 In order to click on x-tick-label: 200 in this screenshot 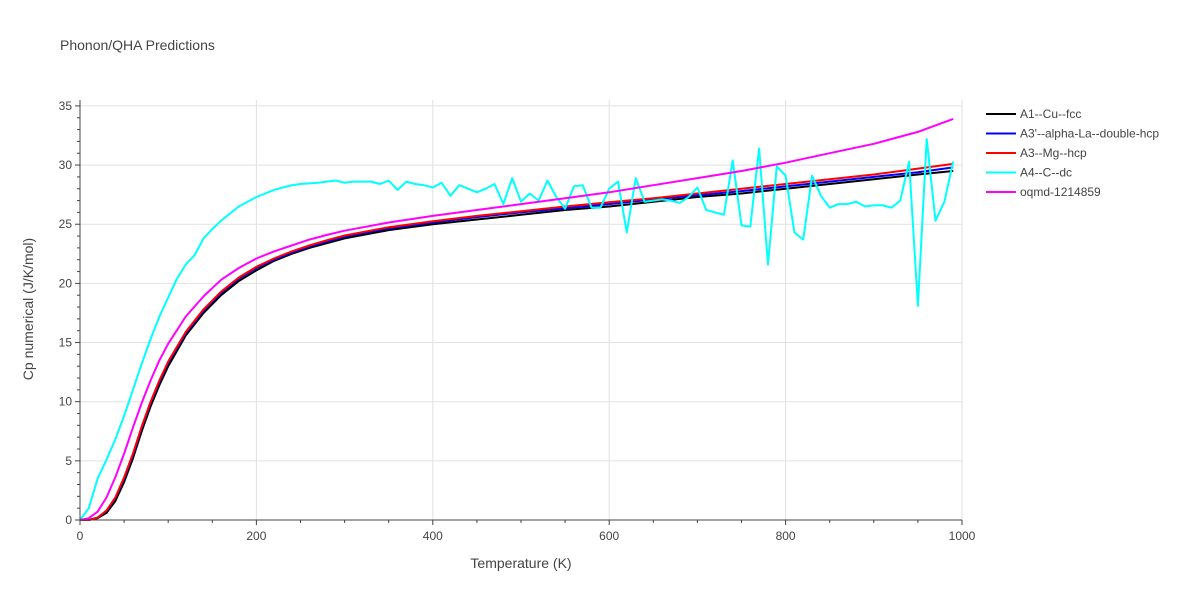, I will do `click(256, 536)`.